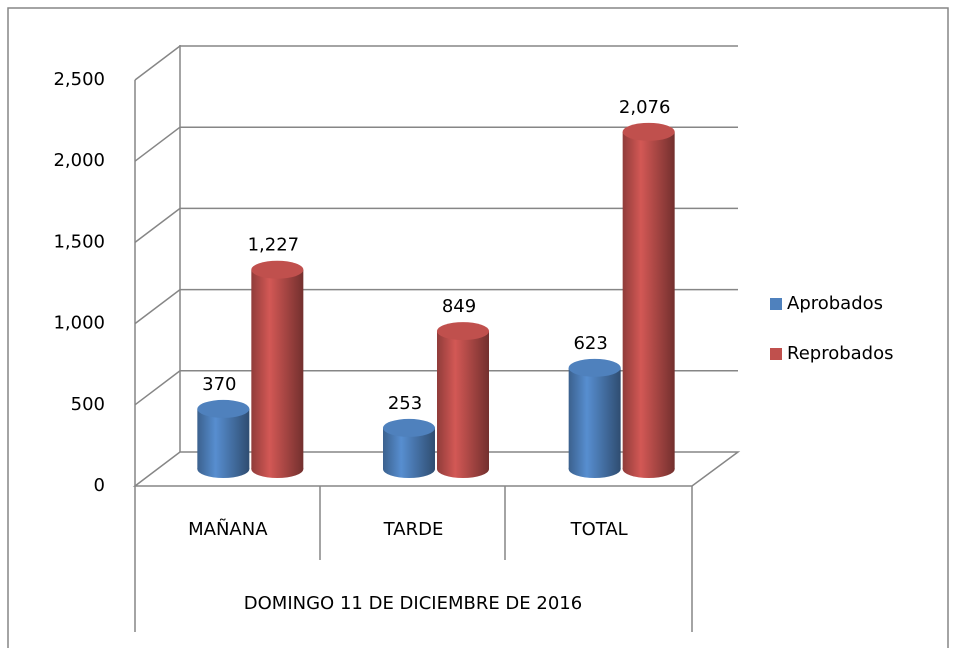 The width and height of the screenshot is (957, 648). What do you see at coordinates (436, 469) in the screenshot?
I see `floor` at bounding box center [436, 469].